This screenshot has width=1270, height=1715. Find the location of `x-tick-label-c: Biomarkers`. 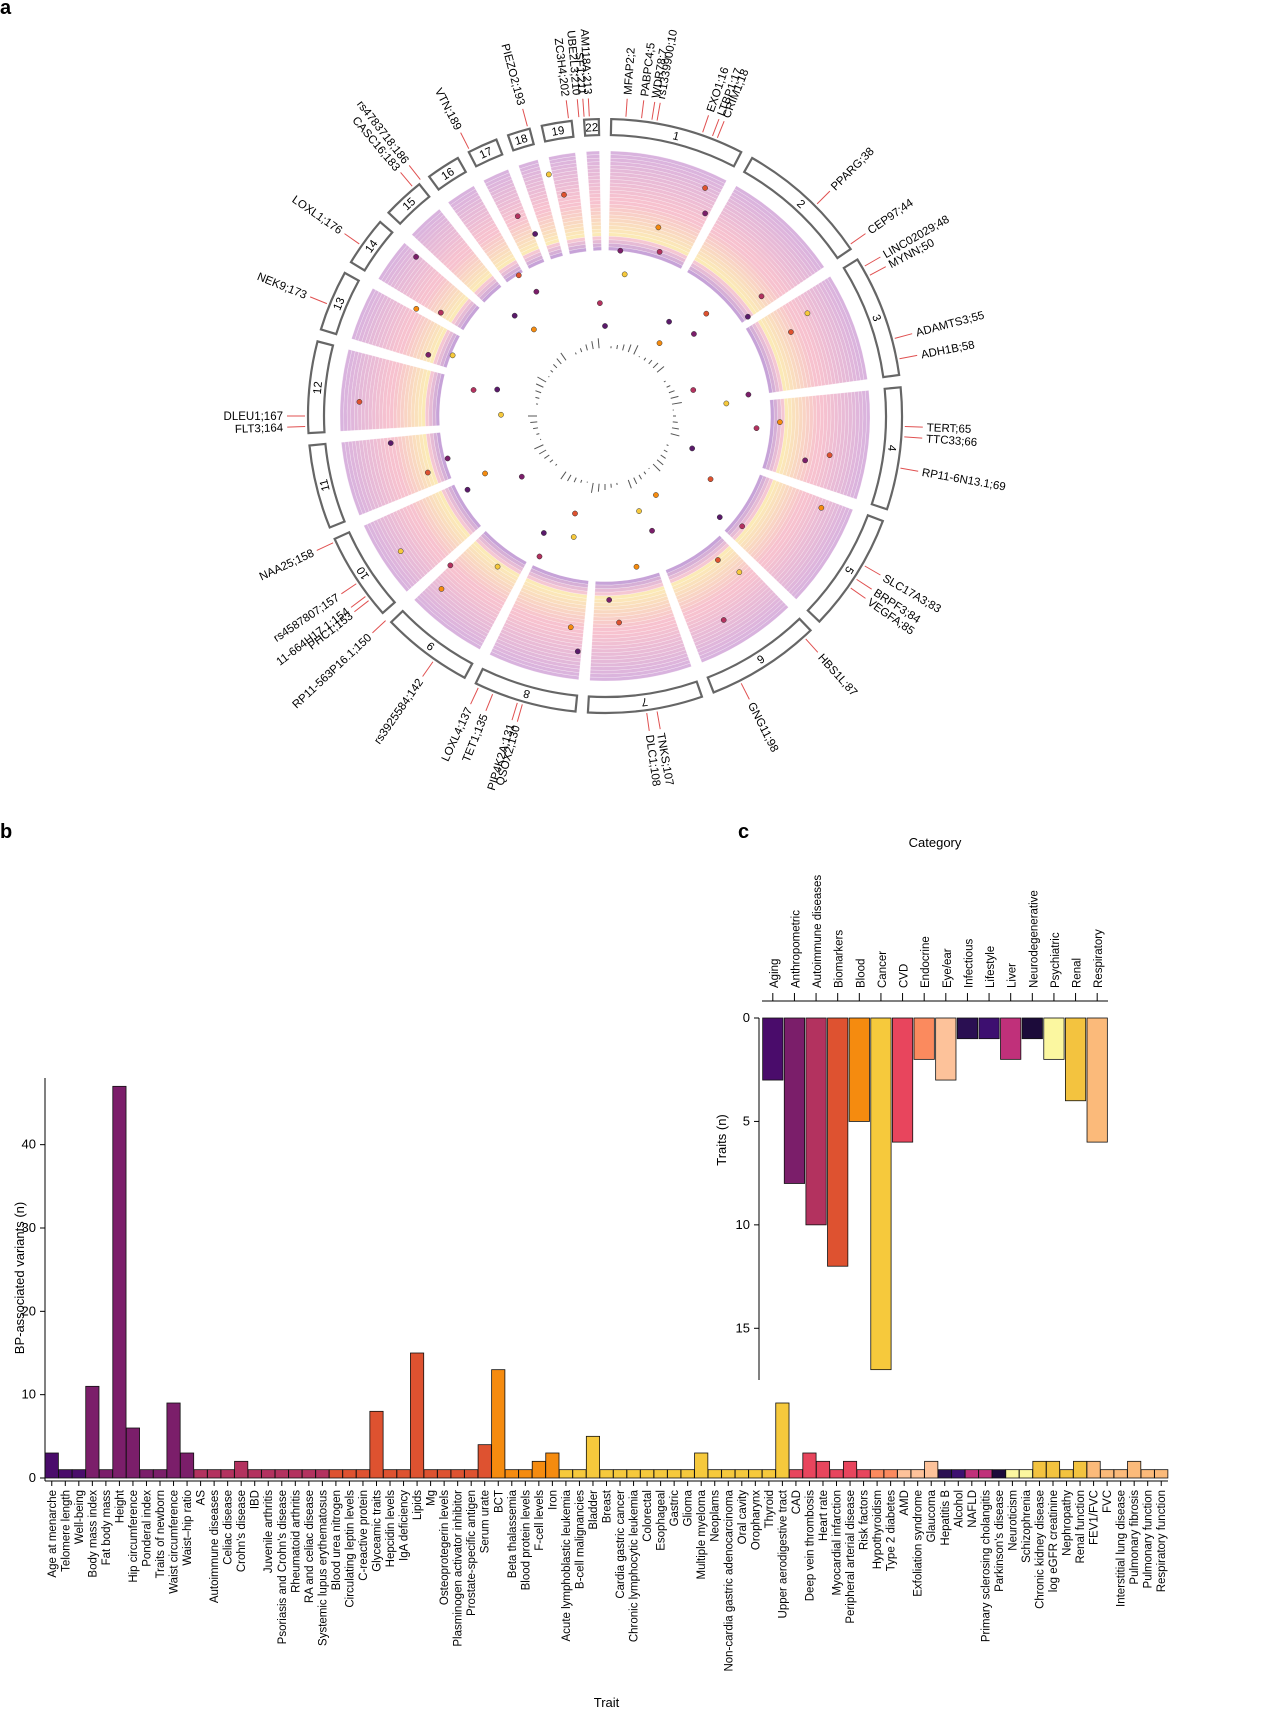

x-tick-label-c: Biomarkers is located at coordinates (840, 959).